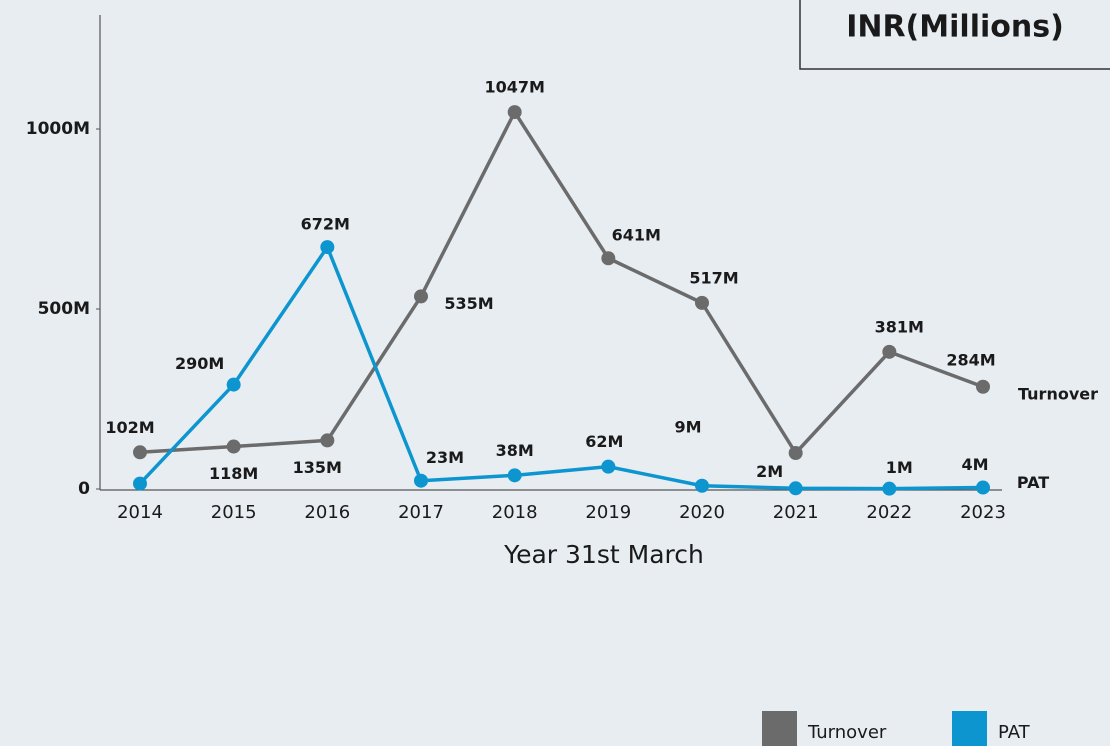 The image size is (1110, 746). What do you see at coordinates (899, 467) in the screenshot?
I see `data-label: 1M` at bounding box center [899, 467].